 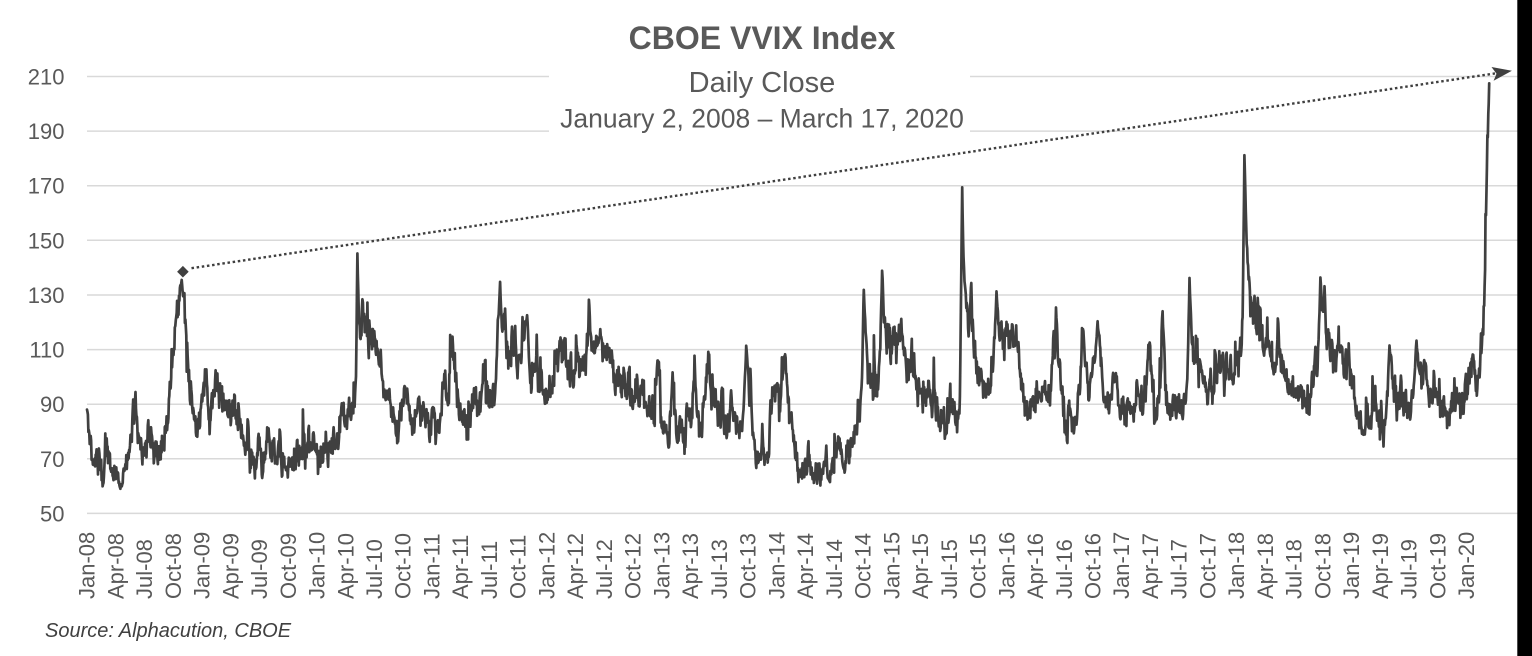 What do you see at coordinates (46, 295) in the screenshot?
I see `svg-text: 130` at bounding box center [46, 295].